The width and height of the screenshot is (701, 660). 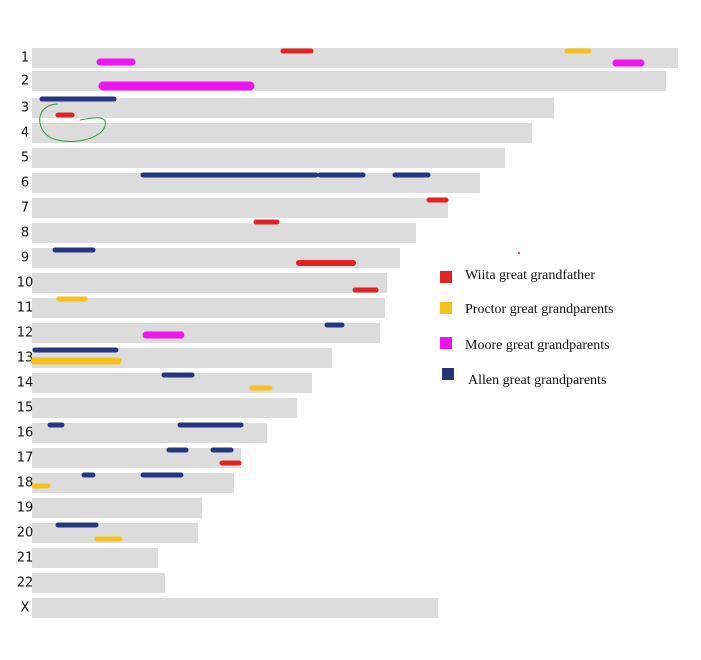 What do you see at coordinates (25, 583) in the screenshot?
I see `chromosome-label: 22` at bounding box center [25, 583].